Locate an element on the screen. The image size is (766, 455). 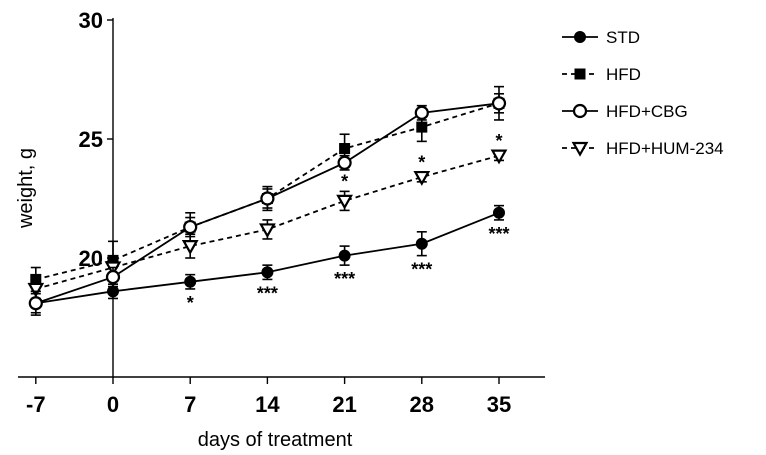
x-axis-label: days of treatment is located at coordinates (275, 440).